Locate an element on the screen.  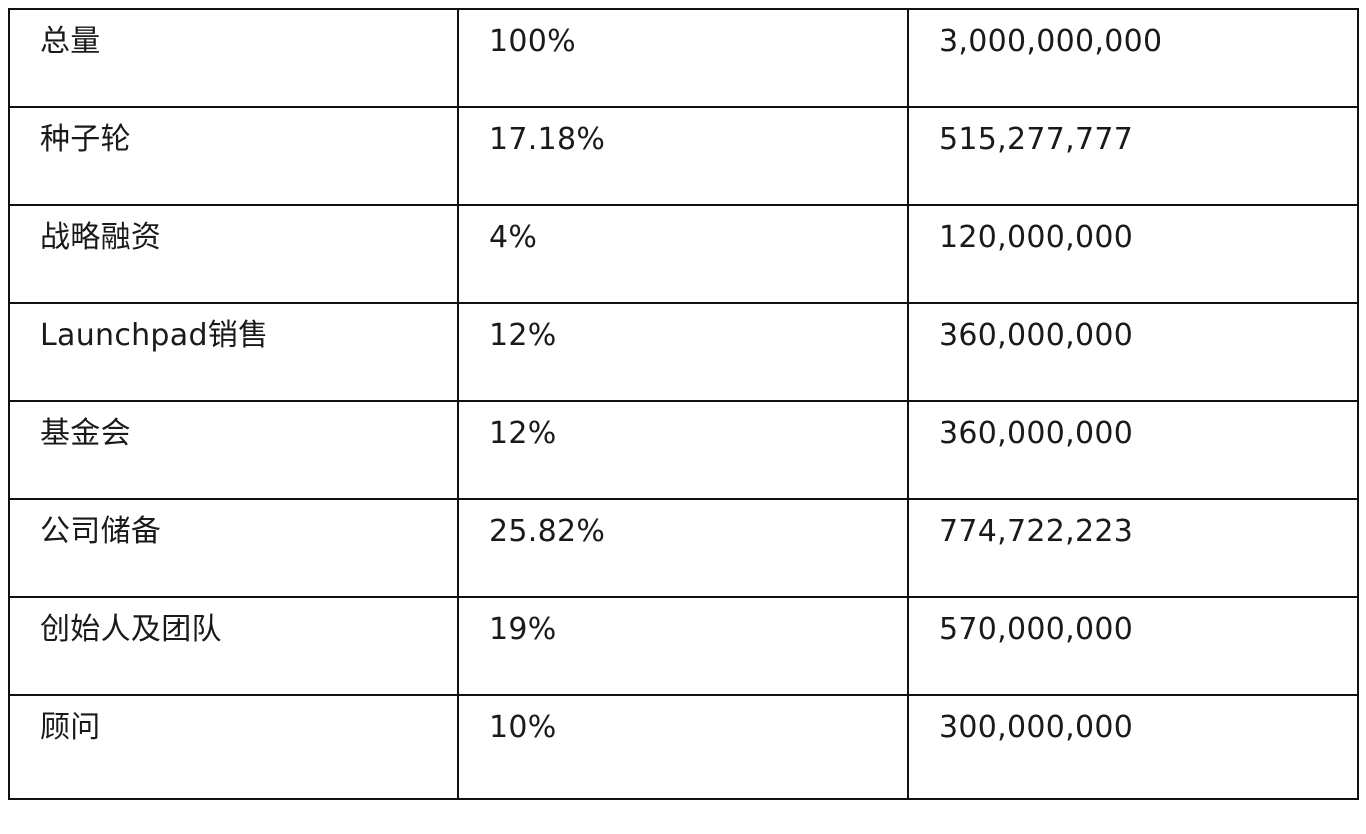
table-row: Launchpad销售 12% 360,000,000 is located at coordinates (683, 352).